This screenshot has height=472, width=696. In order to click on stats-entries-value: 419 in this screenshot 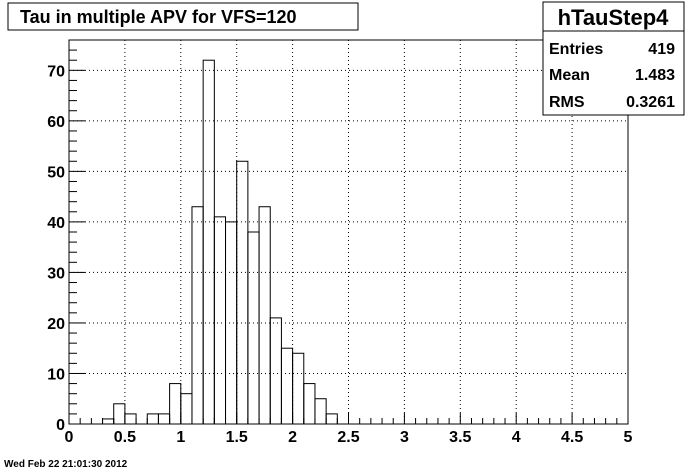, I will do `click(661, 49)`.